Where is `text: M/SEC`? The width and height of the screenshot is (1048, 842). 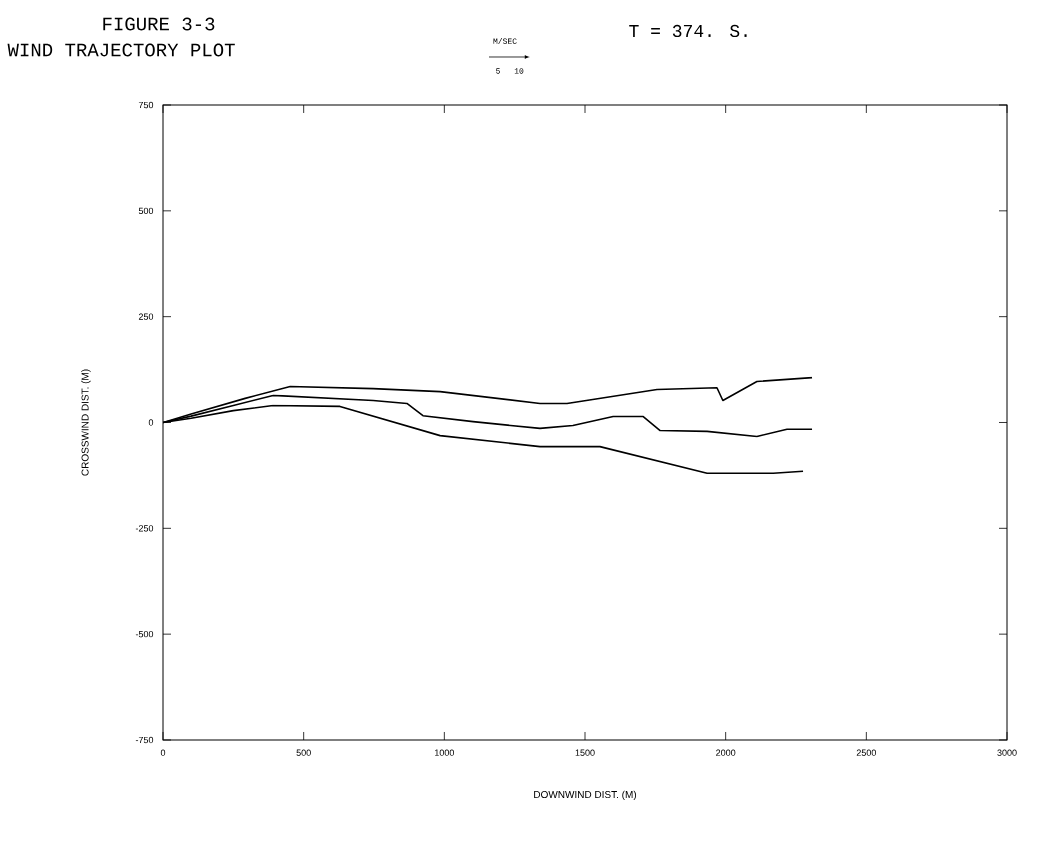 text: M/SEC is located at coordinates (505, 41).